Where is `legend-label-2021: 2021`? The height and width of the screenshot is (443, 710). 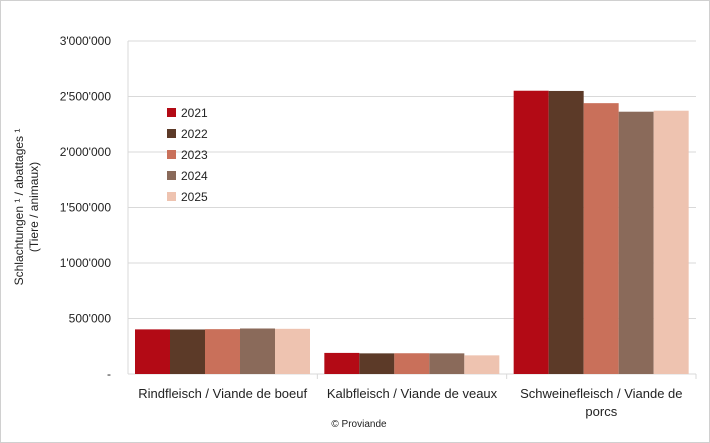 legend-label-2021: 2021 is located at coordinates (194, 113).